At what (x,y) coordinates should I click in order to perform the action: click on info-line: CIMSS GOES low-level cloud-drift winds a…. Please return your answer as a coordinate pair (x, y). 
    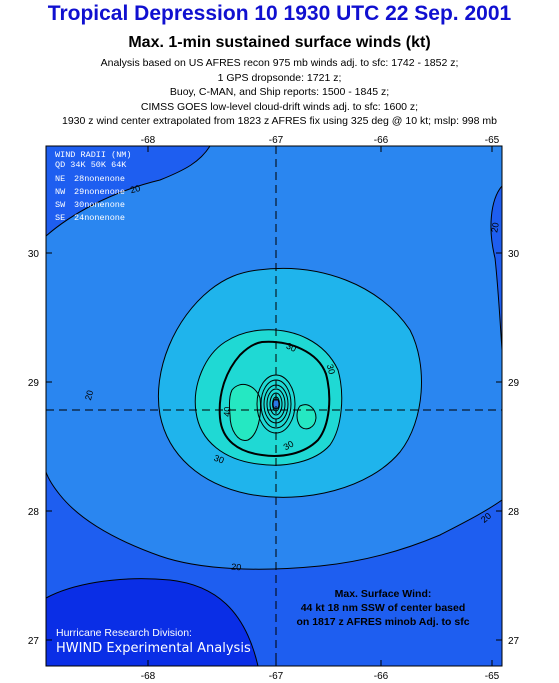
    Looking at the image, I should click on (279, 106).